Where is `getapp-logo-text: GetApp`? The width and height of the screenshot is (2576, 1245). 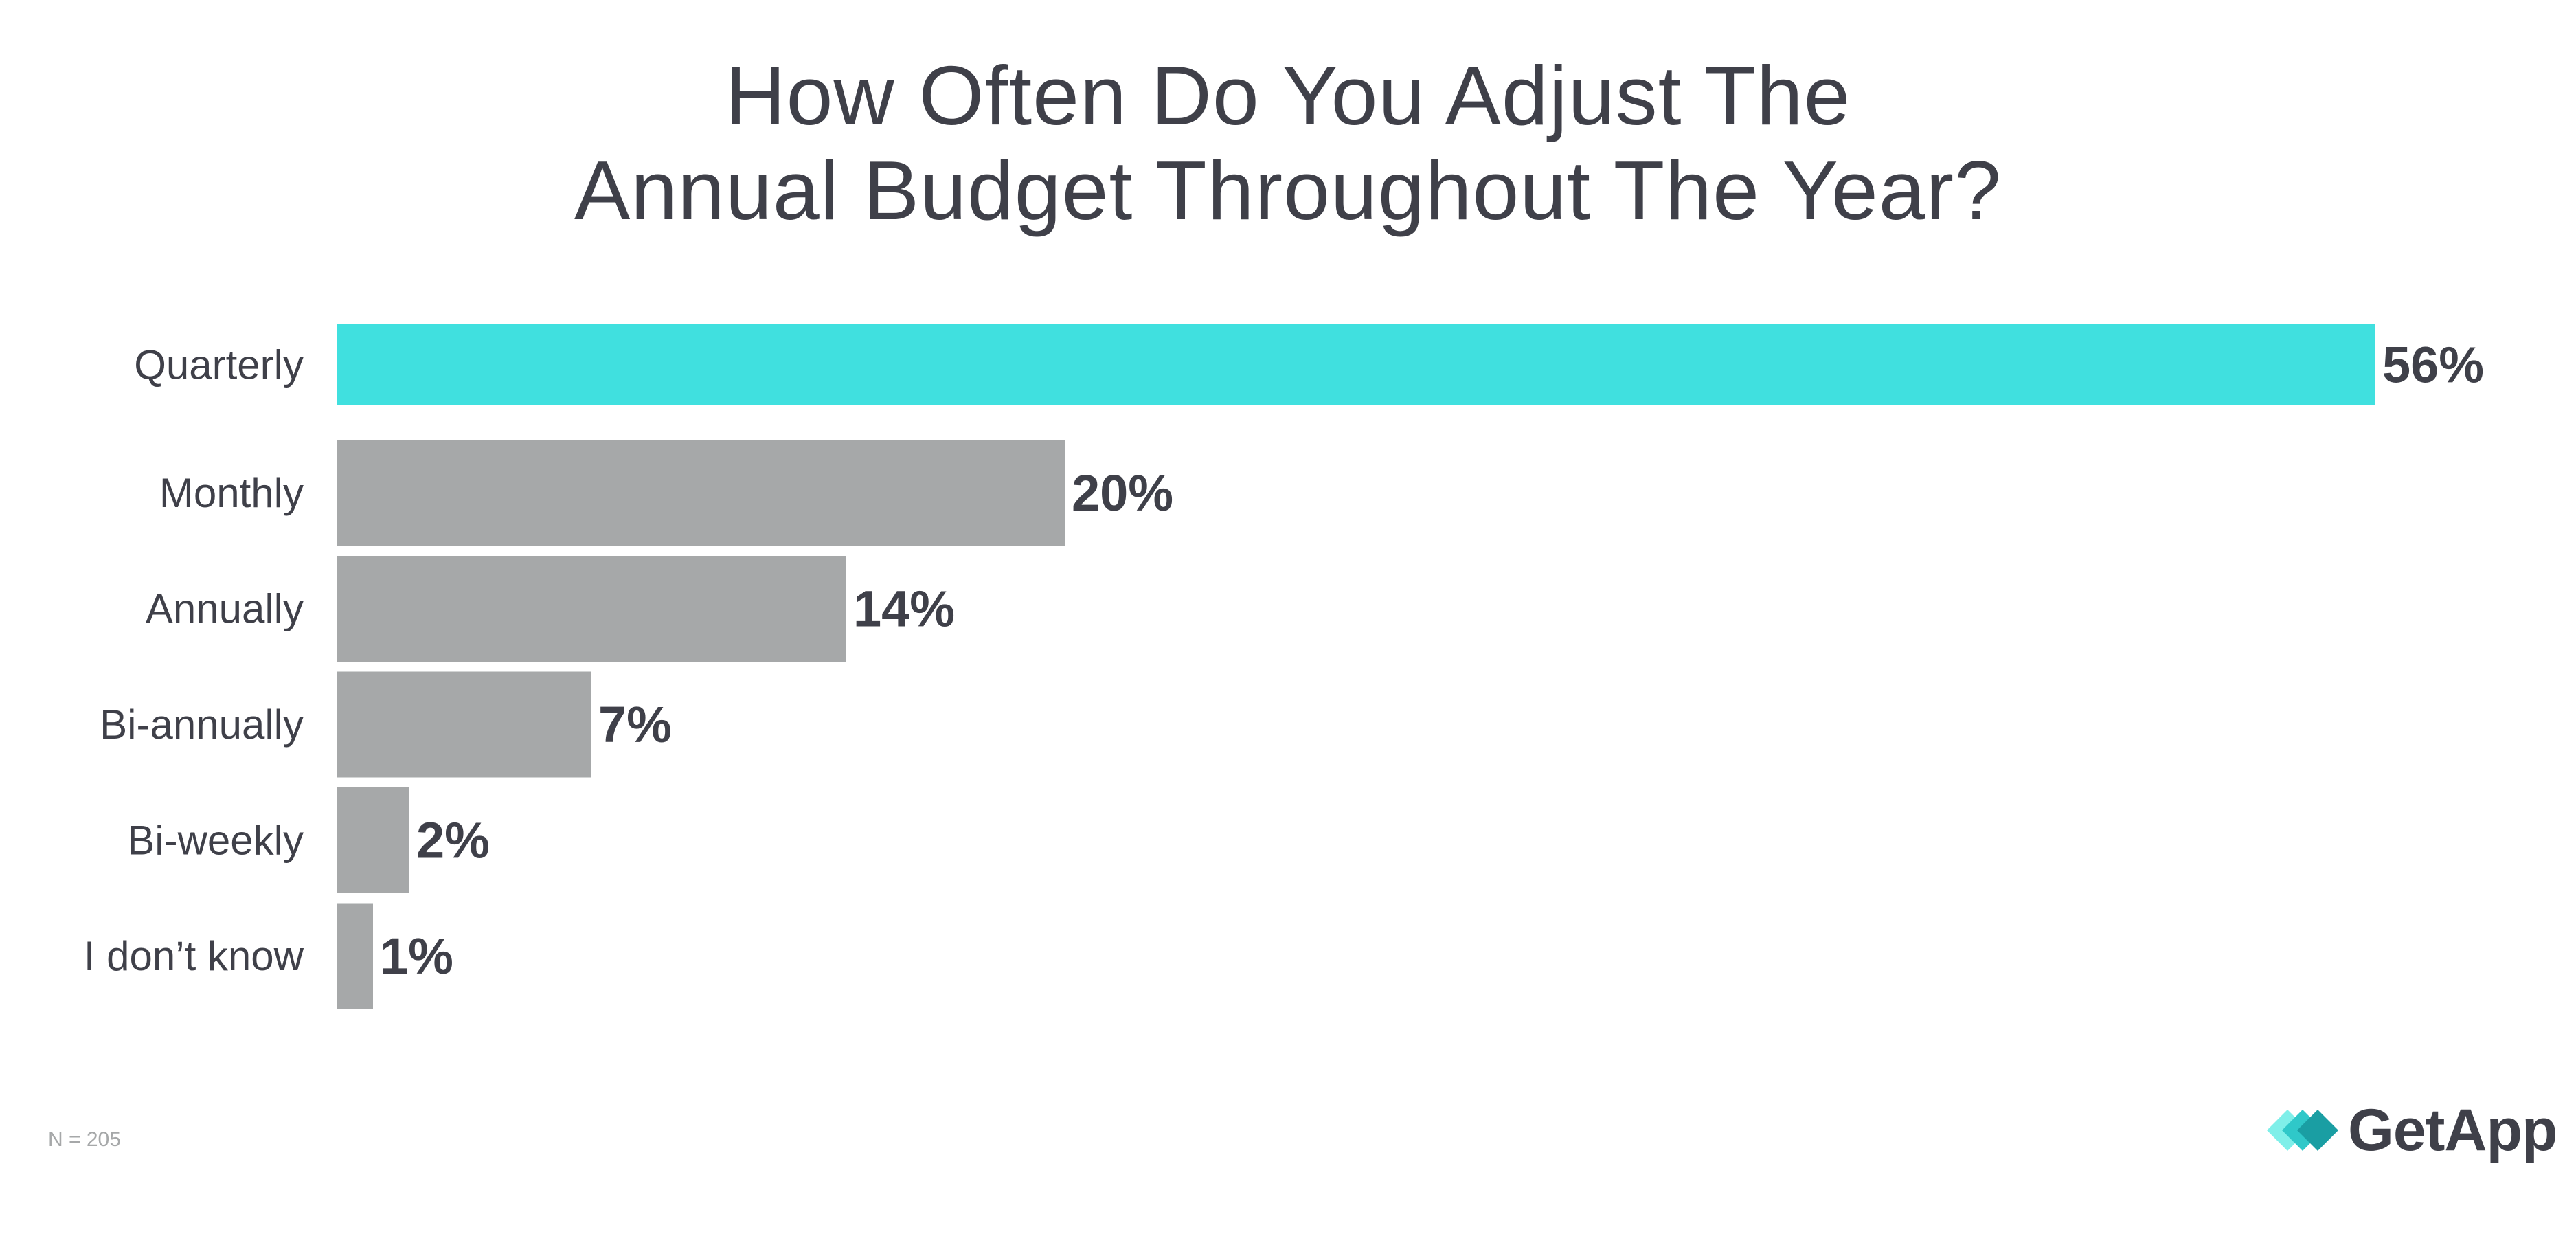 getapp-logo-text: GetApp is located at coordinates (2453, 1130).